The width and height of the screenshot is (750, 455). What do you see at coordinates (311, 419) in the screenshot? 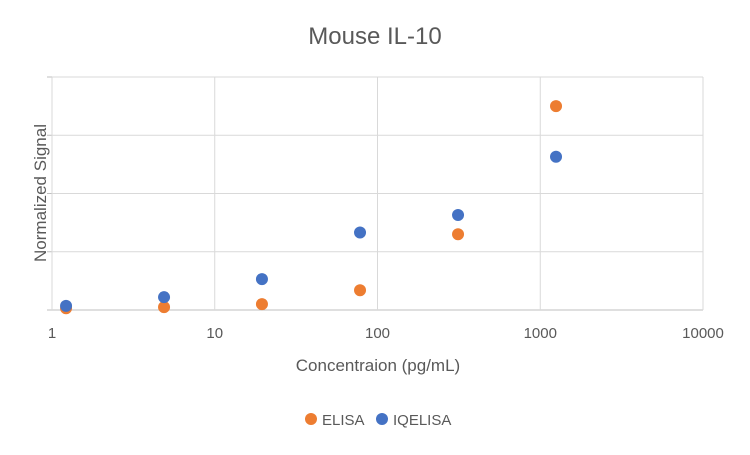
I see `legend-marker-elisa` at bounding box center [311, 419].